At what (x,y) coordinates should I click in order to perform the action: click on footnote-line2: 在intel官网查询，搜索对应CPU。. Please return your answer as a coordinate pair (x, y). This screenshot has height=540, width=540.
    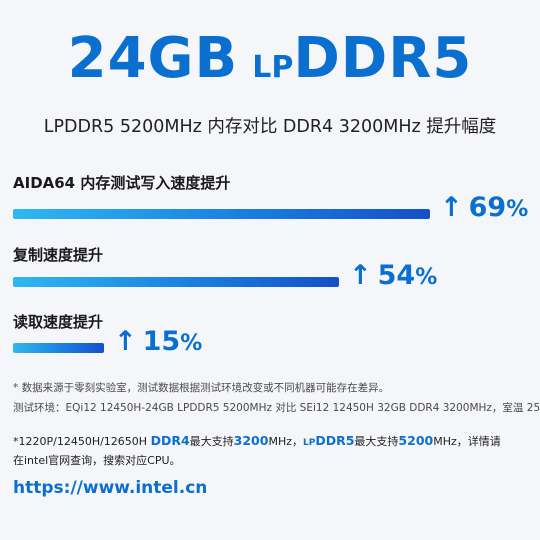
    Looking at the image, I should click on (97, 460).